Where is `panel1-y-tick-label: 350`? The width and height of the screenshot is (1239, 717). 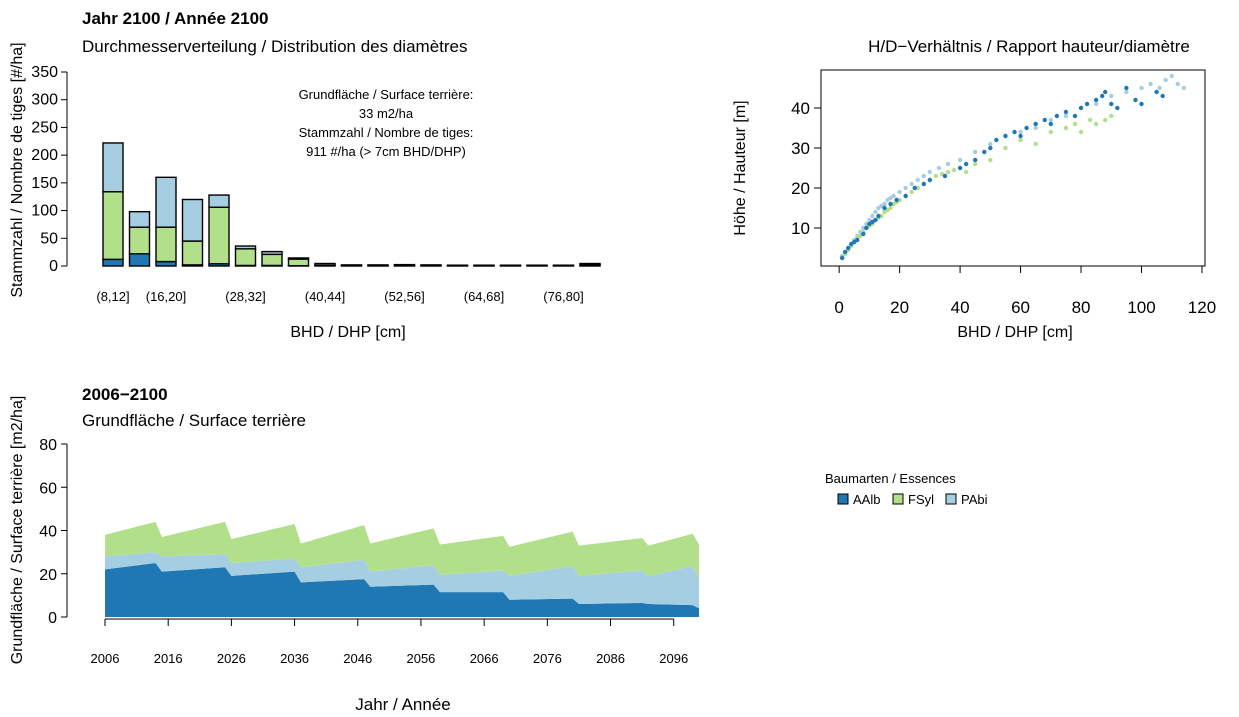
panel1-y-tick-label: 350 is located at coordinates (44, 72).